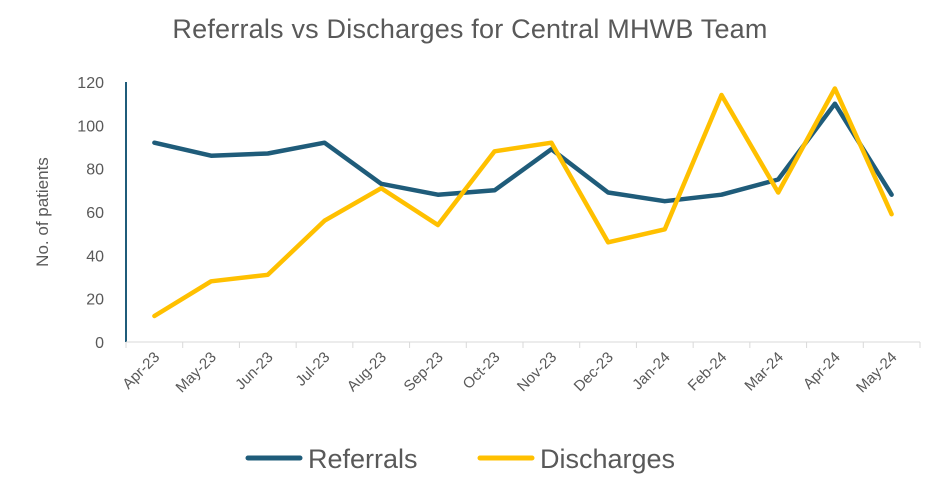 The width and height of the screenshot is (940, 490). Describe the element at coordinates (90, 83) in the screenshot. I see `y-tick-label: 120` at that location.